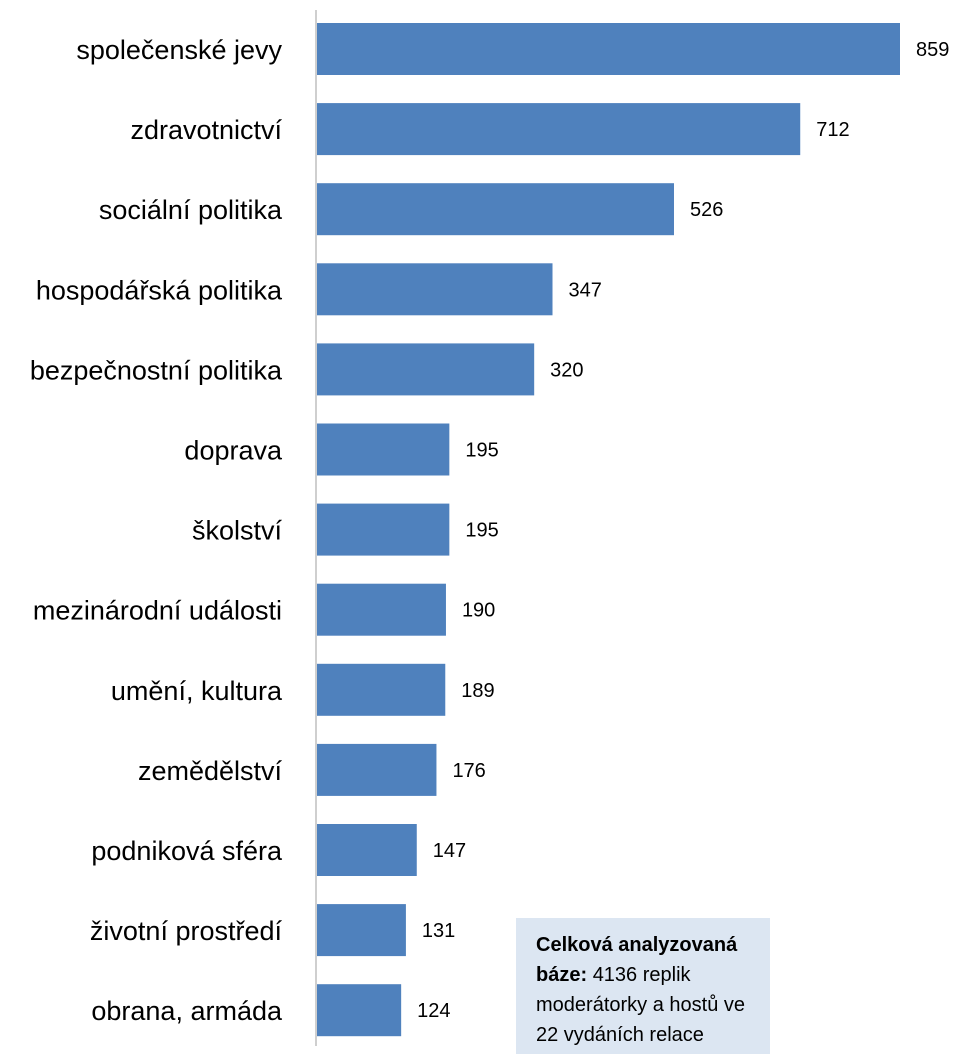 The image size is (960, 1054). Describe the element at coordinates (210, 771) in the screenshot. I see `category-label-9: zemědělství` at that location.